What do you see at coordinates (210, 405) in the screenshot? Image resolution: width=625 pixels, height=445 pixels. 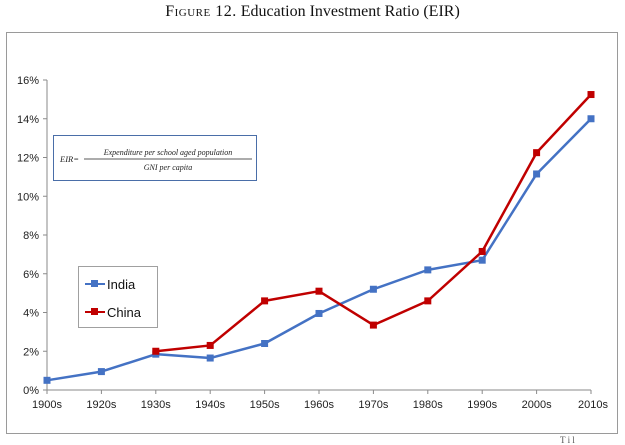 I see `x-tick-label: 1940s` at bounding box center [210, 405].